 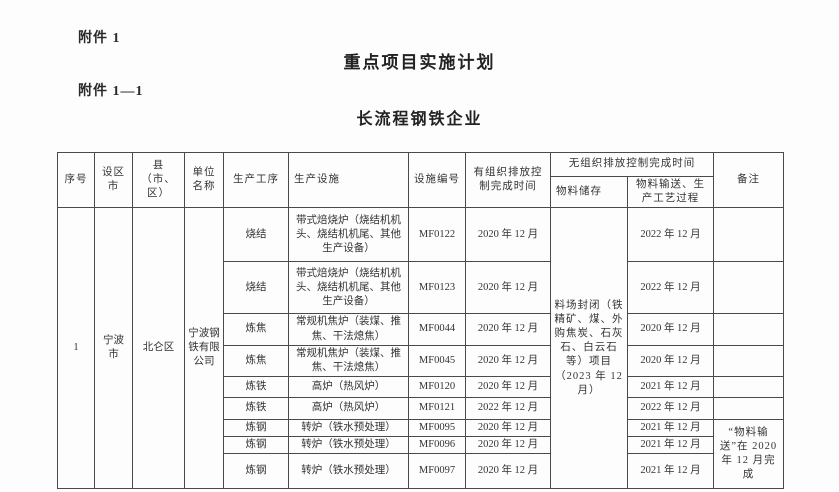 What do you see at coordinates (76, 348) in the screenshot?
I see `seq-cell: 1` at bounding box center [76, 348].